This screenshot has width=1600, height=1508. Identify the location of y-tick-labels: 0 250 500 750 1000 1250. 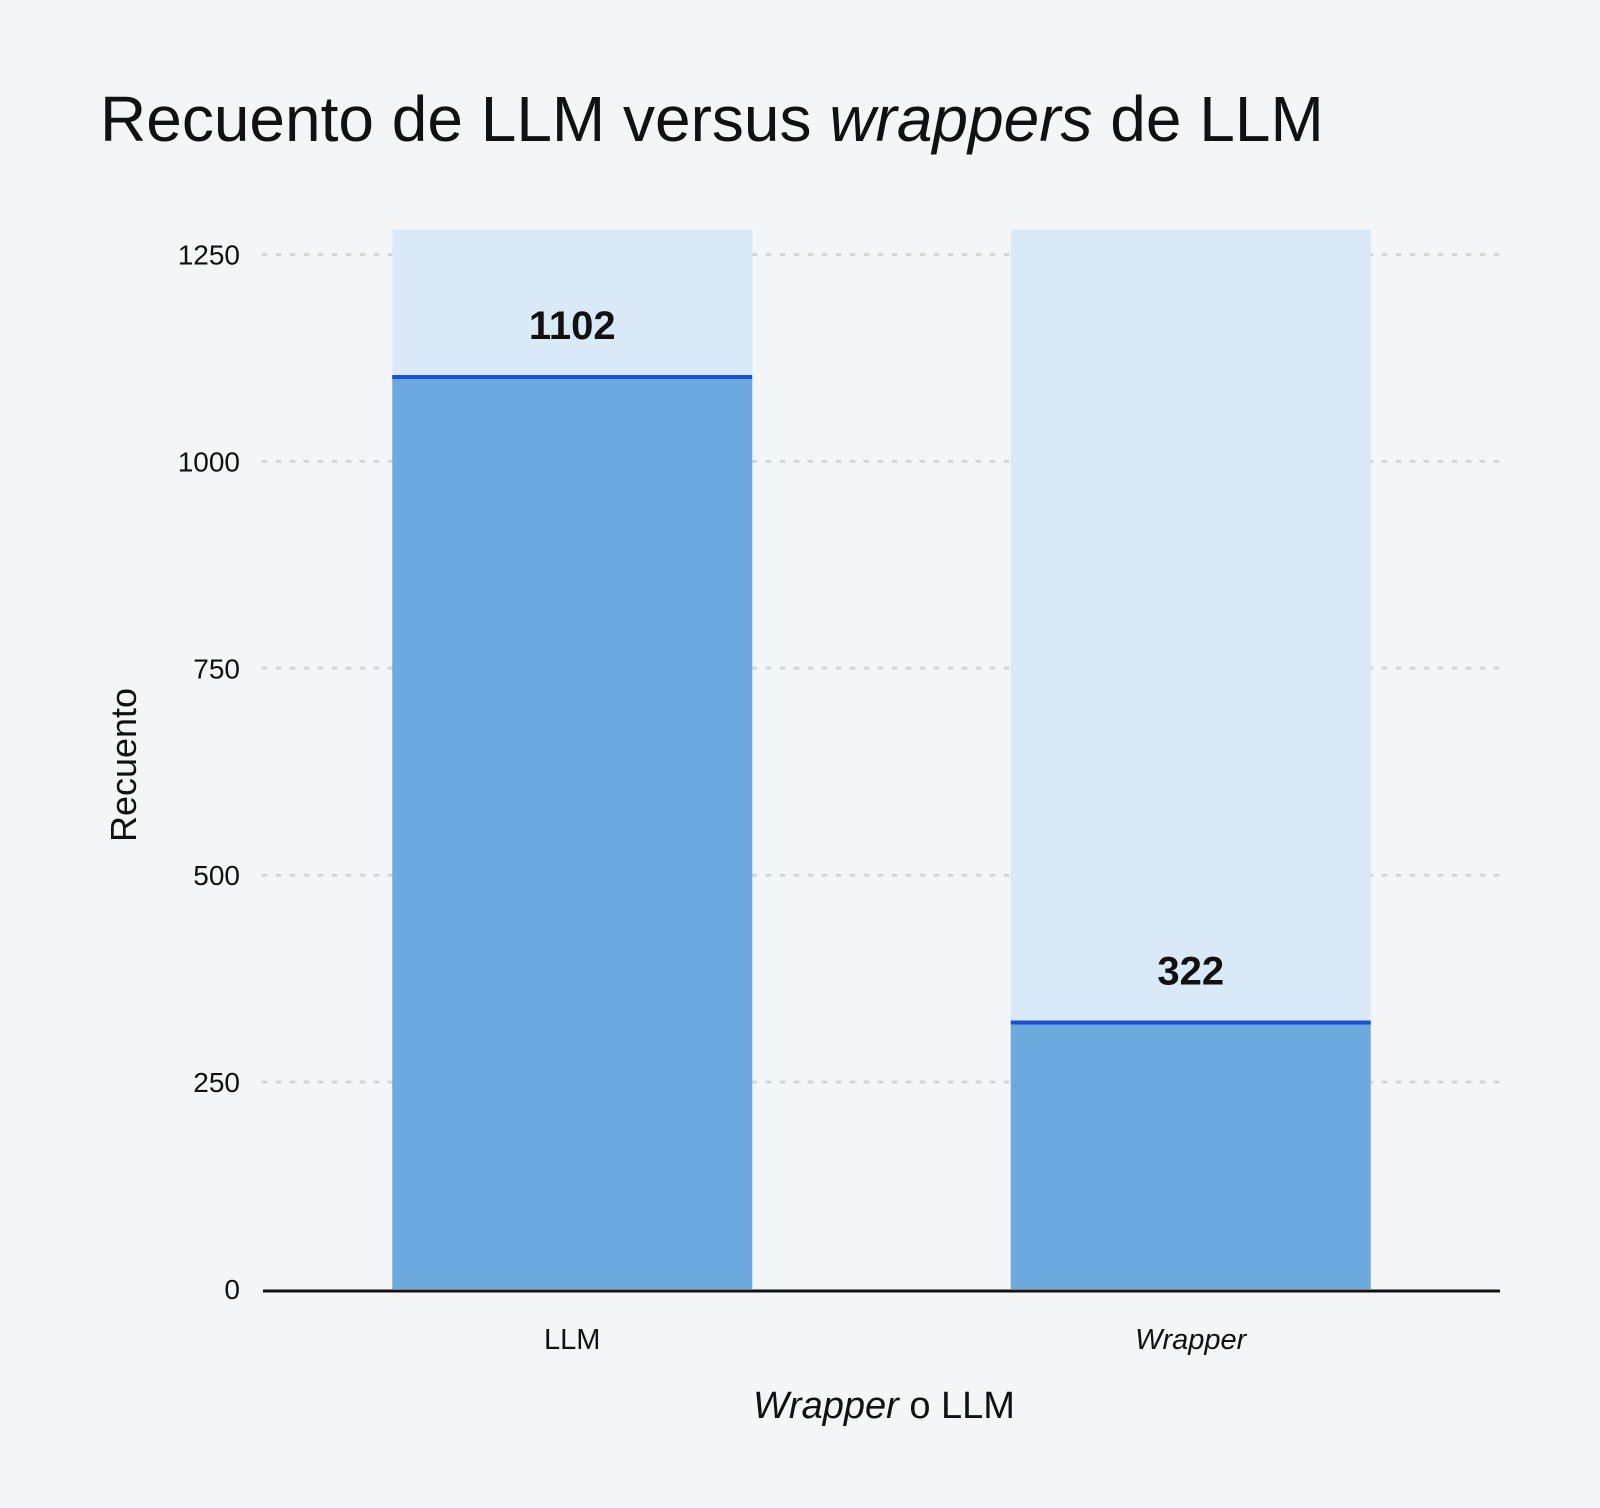
(209, 773).